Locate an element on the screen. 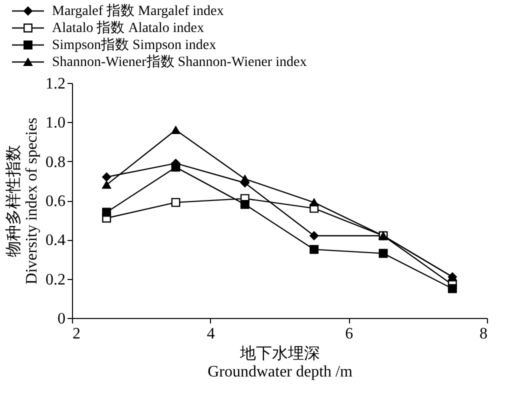 The image size is (532, 405). x-tick-label: 4 is located at coordinates (210, 334).